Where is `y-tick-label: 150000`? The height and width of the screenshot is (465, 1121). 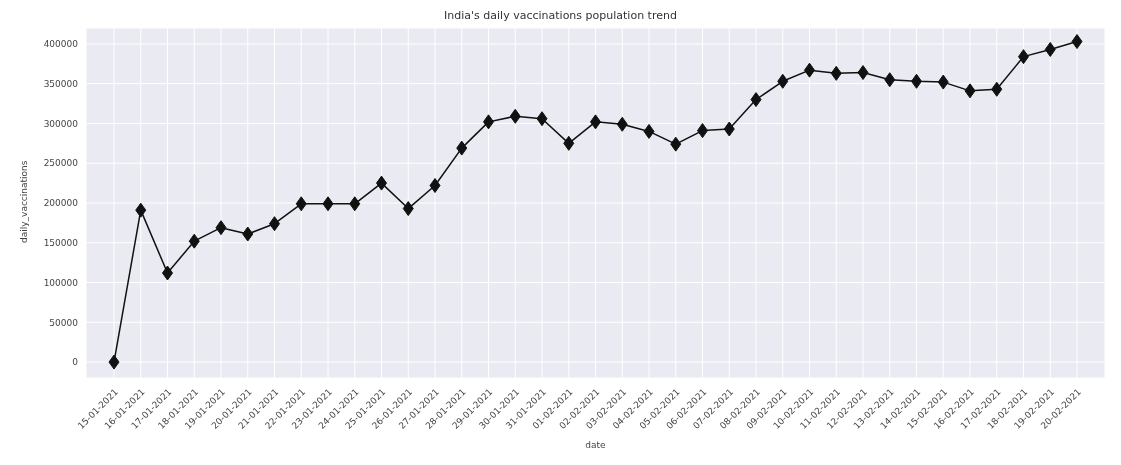
y-tick-label: 150000 is located at coordinates (61, 242).